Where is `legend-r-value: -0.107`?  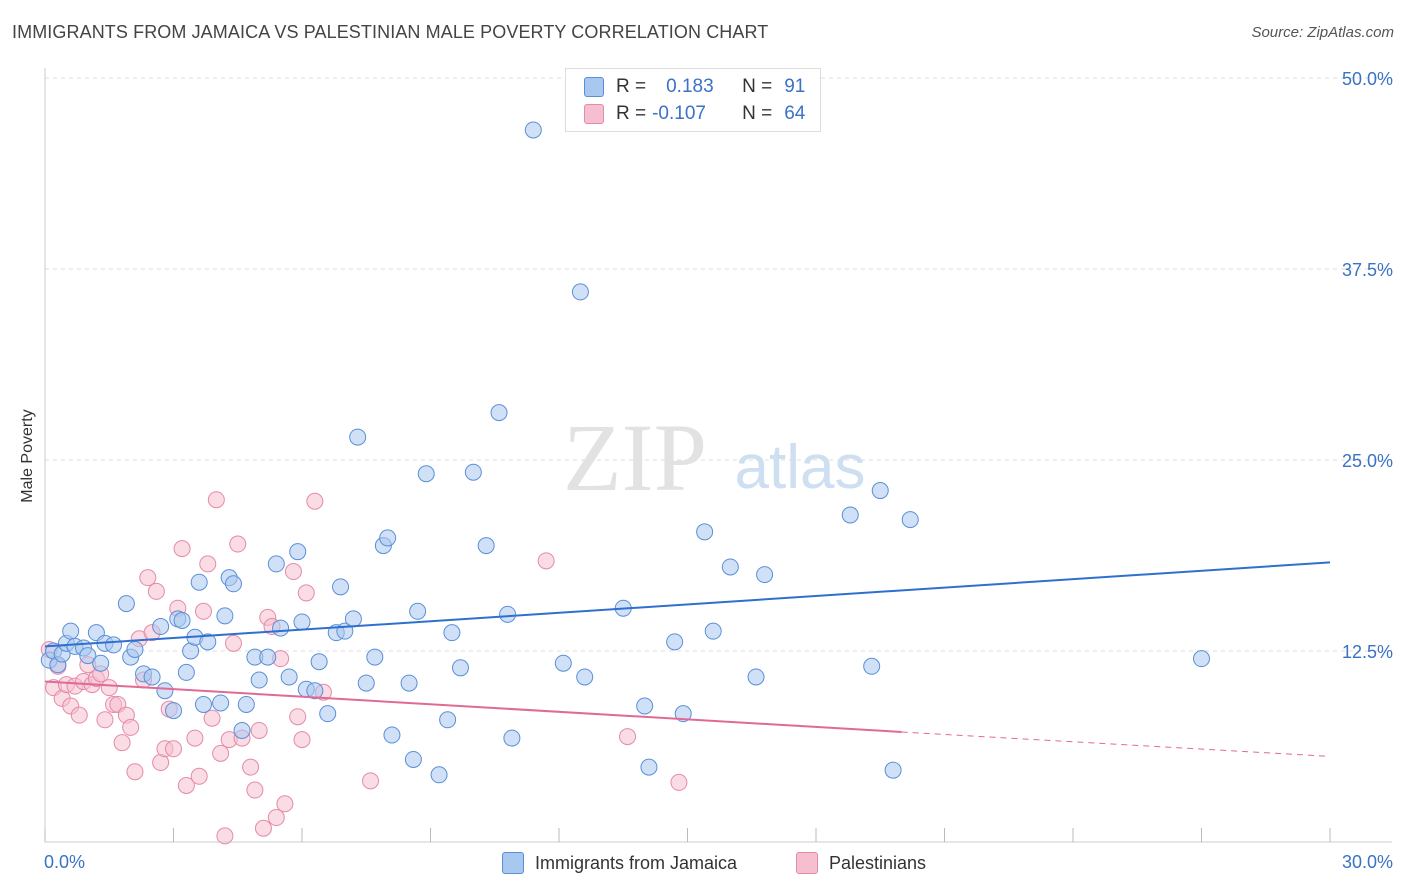 legend-r-value: -0.107 is located at coordinates (679, 113).